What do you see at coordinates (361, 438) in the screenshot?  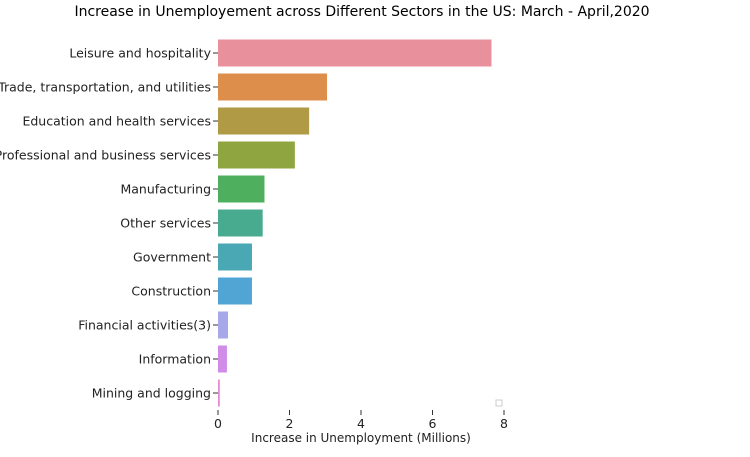 I see `x-axis-label: Increase in Unemployment (Millions)` at bounding box center [361, 438].